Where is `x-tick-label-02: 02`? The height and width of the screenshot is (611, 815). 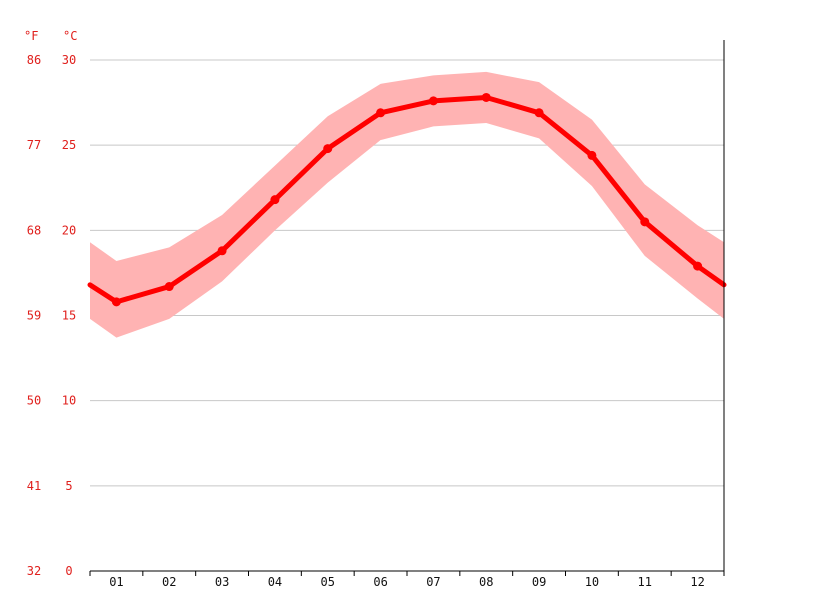
x-tick-label-02: 02 is located at coordinates (169, 582).